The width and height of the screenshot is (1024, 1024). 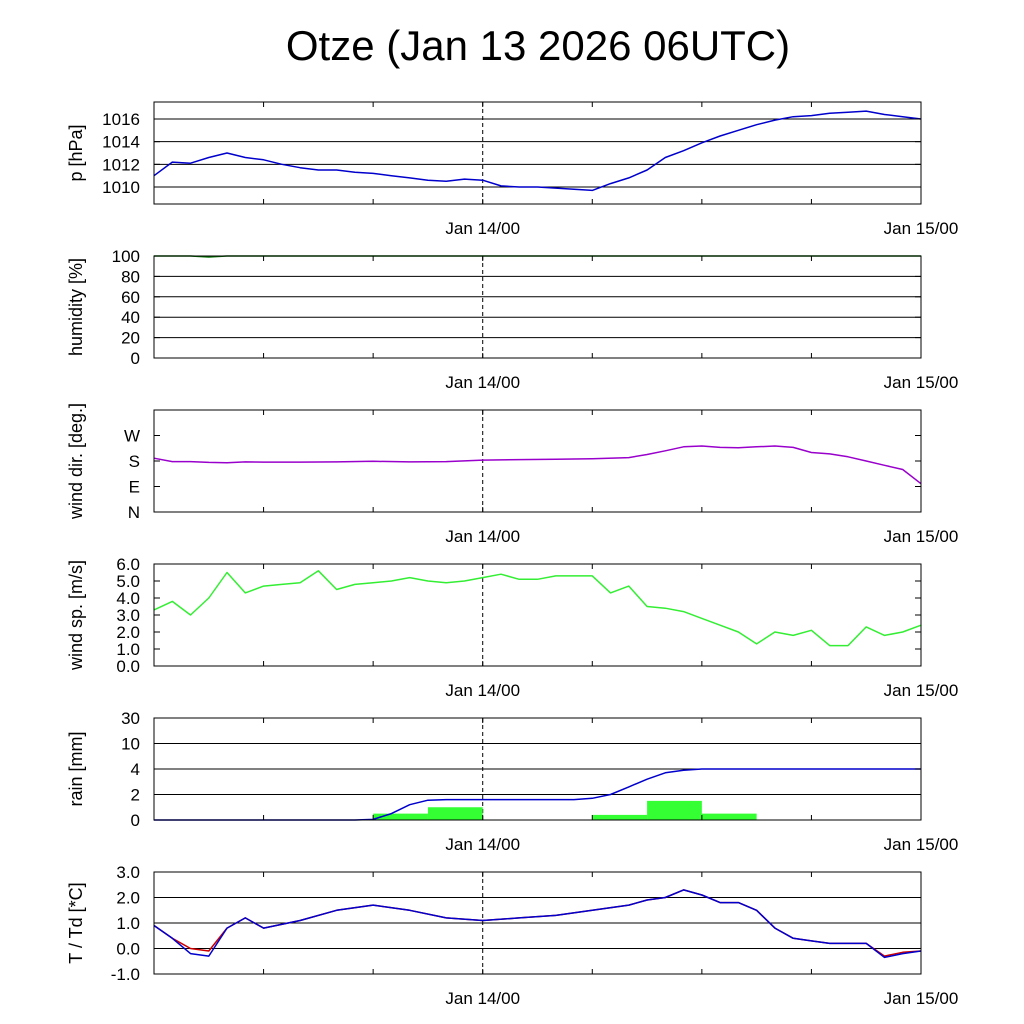 I want to click on y-tick-label: 100, so click(x=126, y=256).